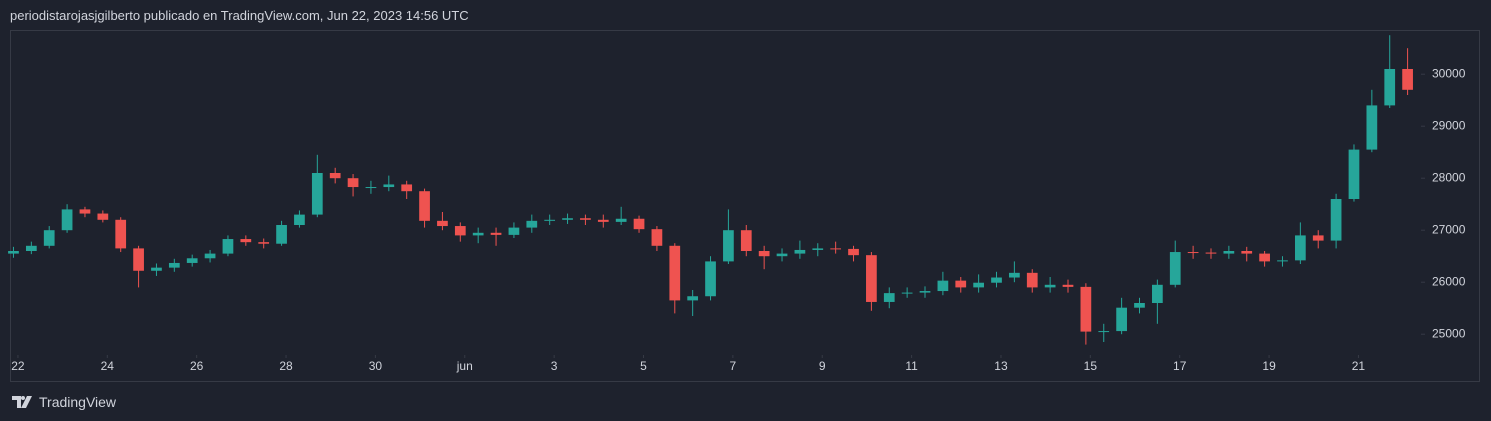 The height and width of the screenshot is (421, 1491). Describe the element at coordinates (1449, 229) in the screenshot. I see `y-tick-label: 27000` at that location.